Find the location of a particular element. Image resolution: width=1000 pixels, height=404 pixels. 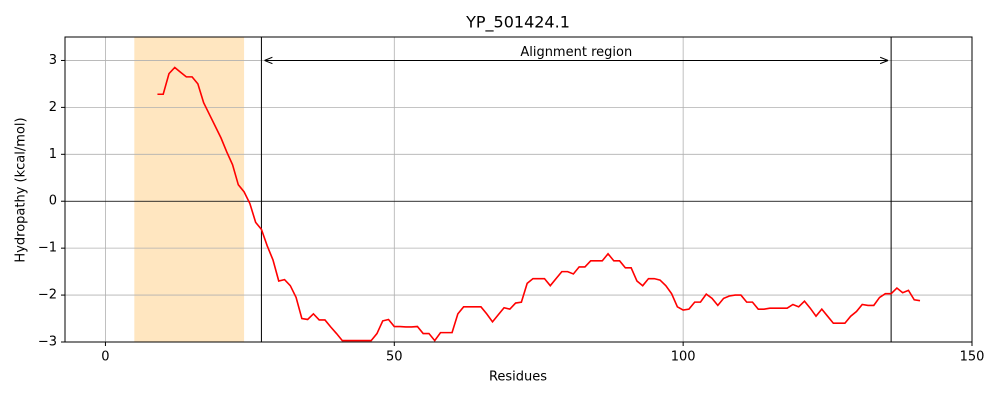

y-tick-label: 3 is located at coordinates (53, 60).